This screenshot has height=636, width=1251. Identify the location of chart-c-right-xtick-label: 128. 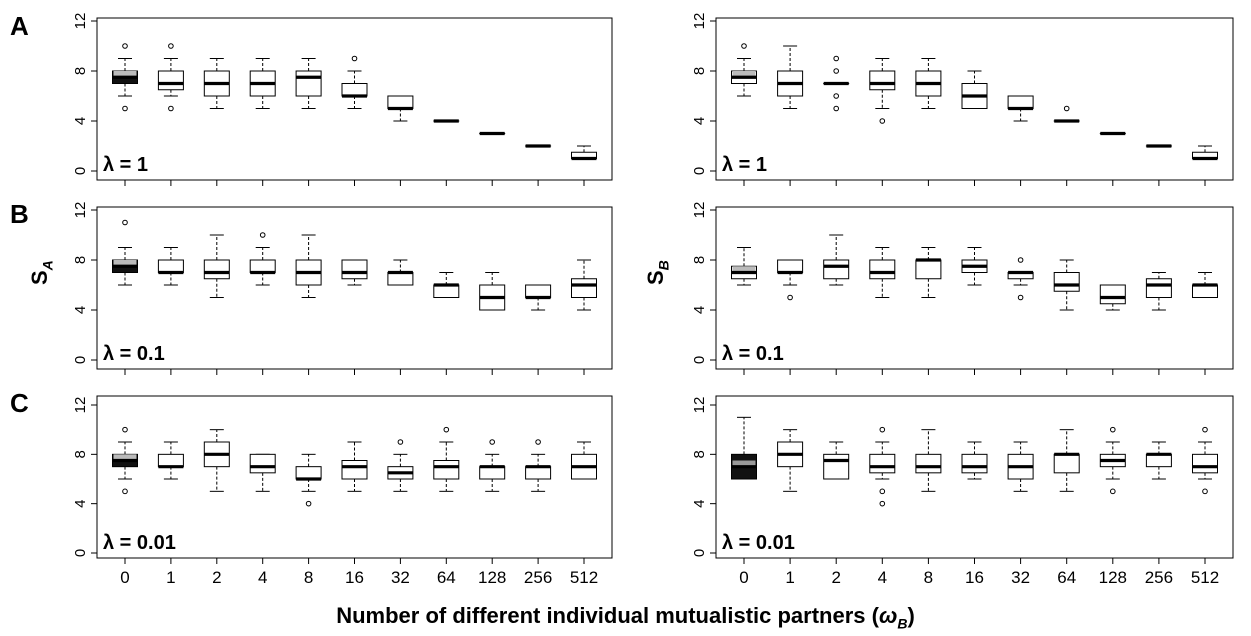
(1113, 577).